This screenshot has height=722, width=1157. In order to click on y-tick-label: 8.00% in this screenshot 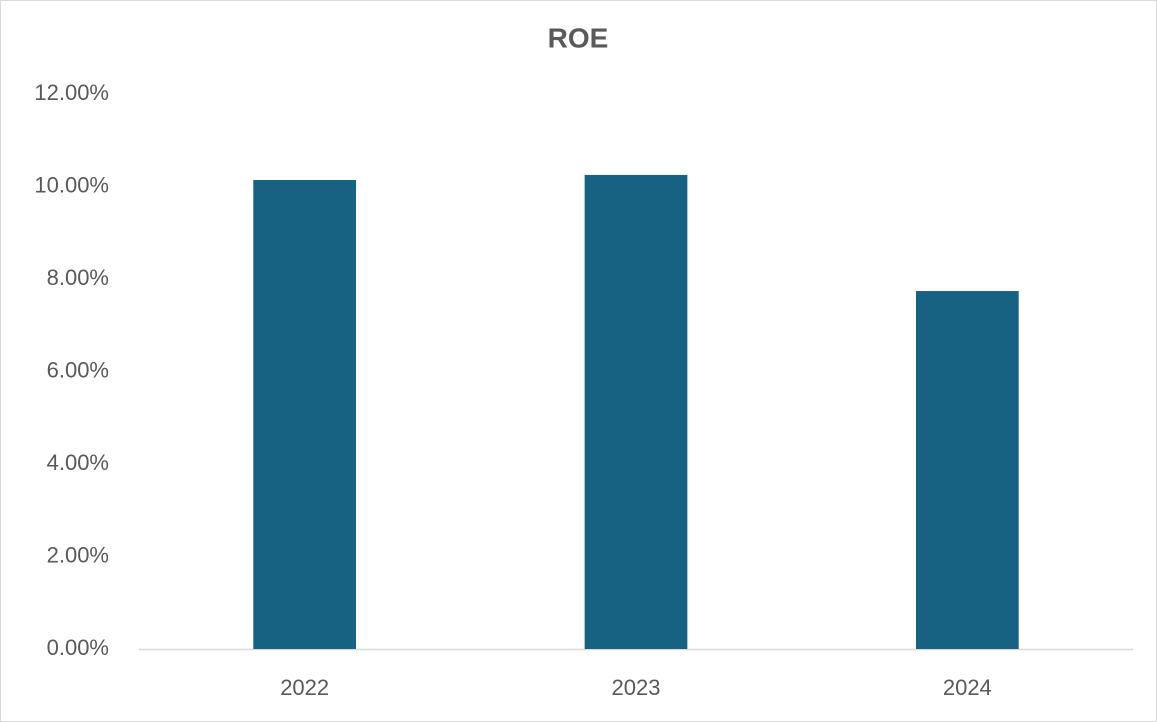, I will do `click(78, 277)`.